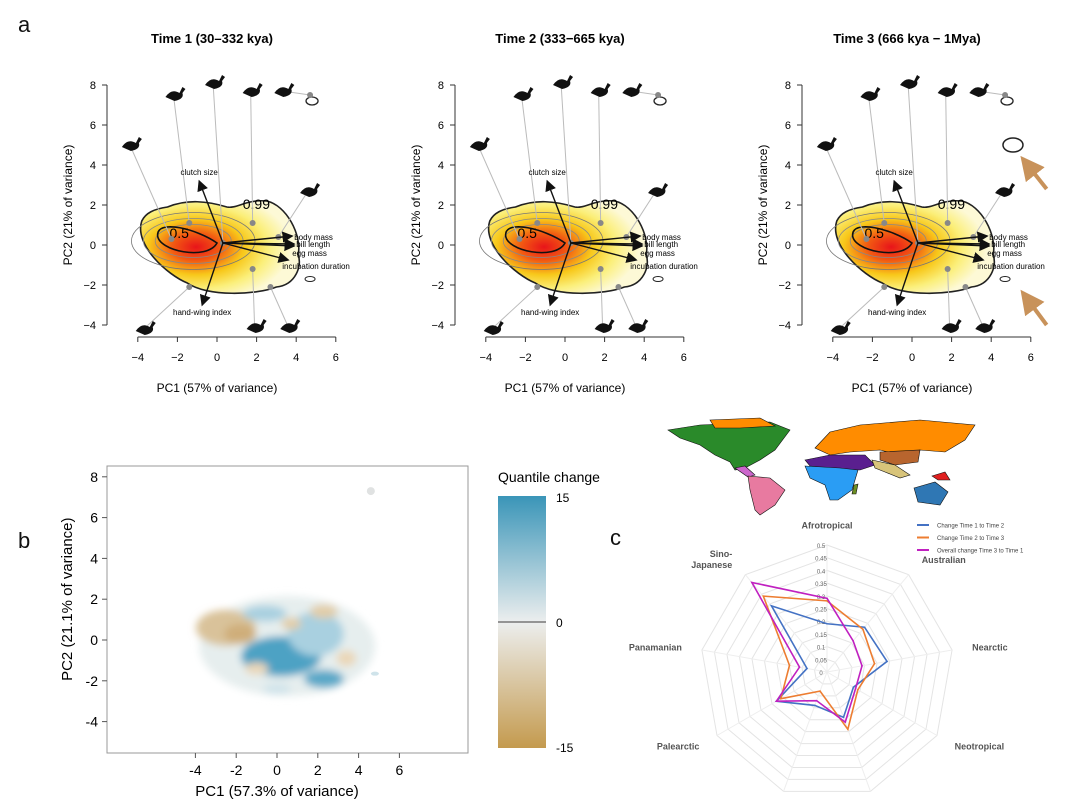 This screenshot has width=1080, height=803. I want to click on x-tick-label: 0, so click(217, 358).